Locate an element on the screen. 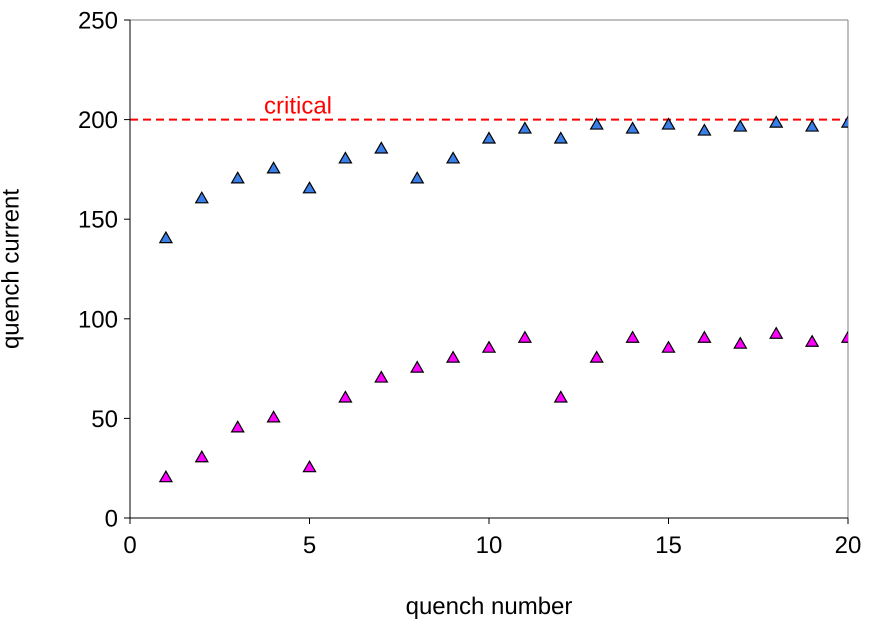 This screenshot has width=874, height=630. y-tick-label: 200 is located at coordinates (98, 120).